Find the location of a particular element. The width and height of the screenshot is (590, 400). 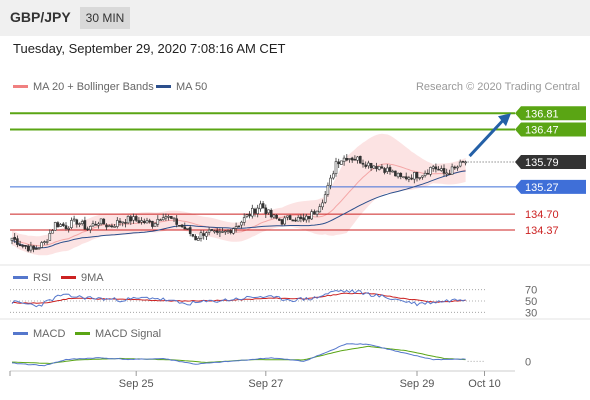

legend-swatch-rsi is located at coordinates (20, 277).